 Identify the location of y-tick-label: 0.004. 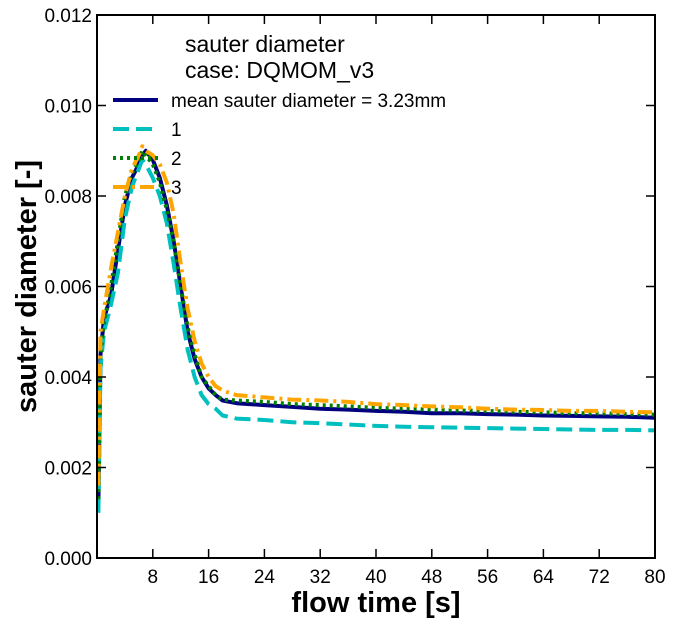
(68, 378).